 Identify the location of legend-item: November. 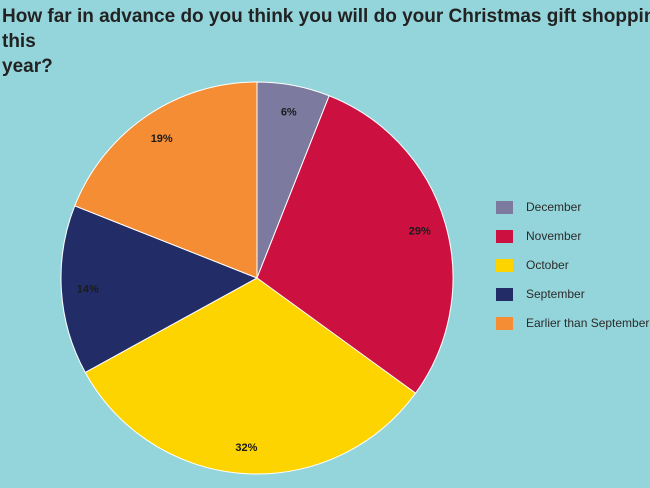
(572, 236).